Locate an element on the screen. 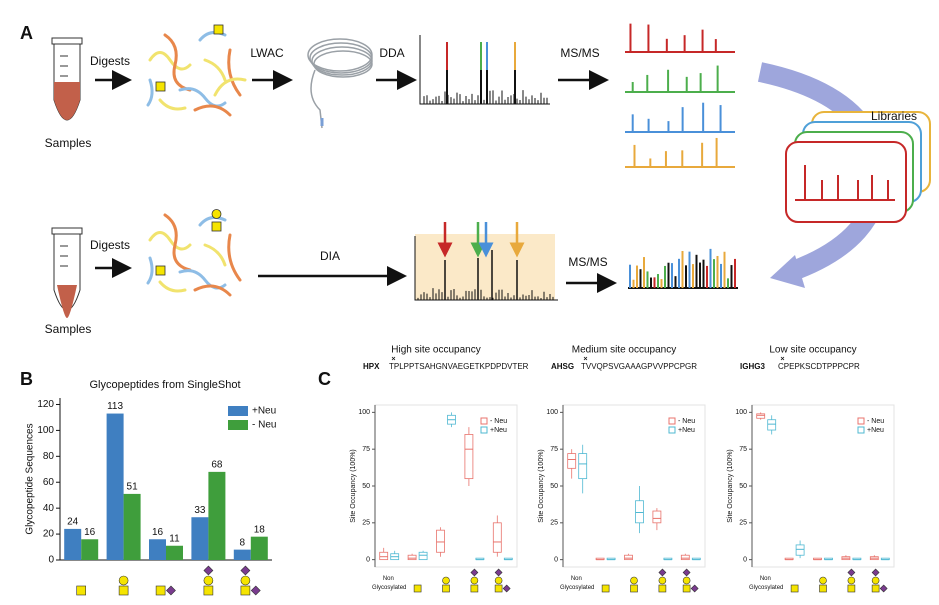 This screenshot has height=605, width=939. step-label: MS/MS is located at coordinates (579, 53).